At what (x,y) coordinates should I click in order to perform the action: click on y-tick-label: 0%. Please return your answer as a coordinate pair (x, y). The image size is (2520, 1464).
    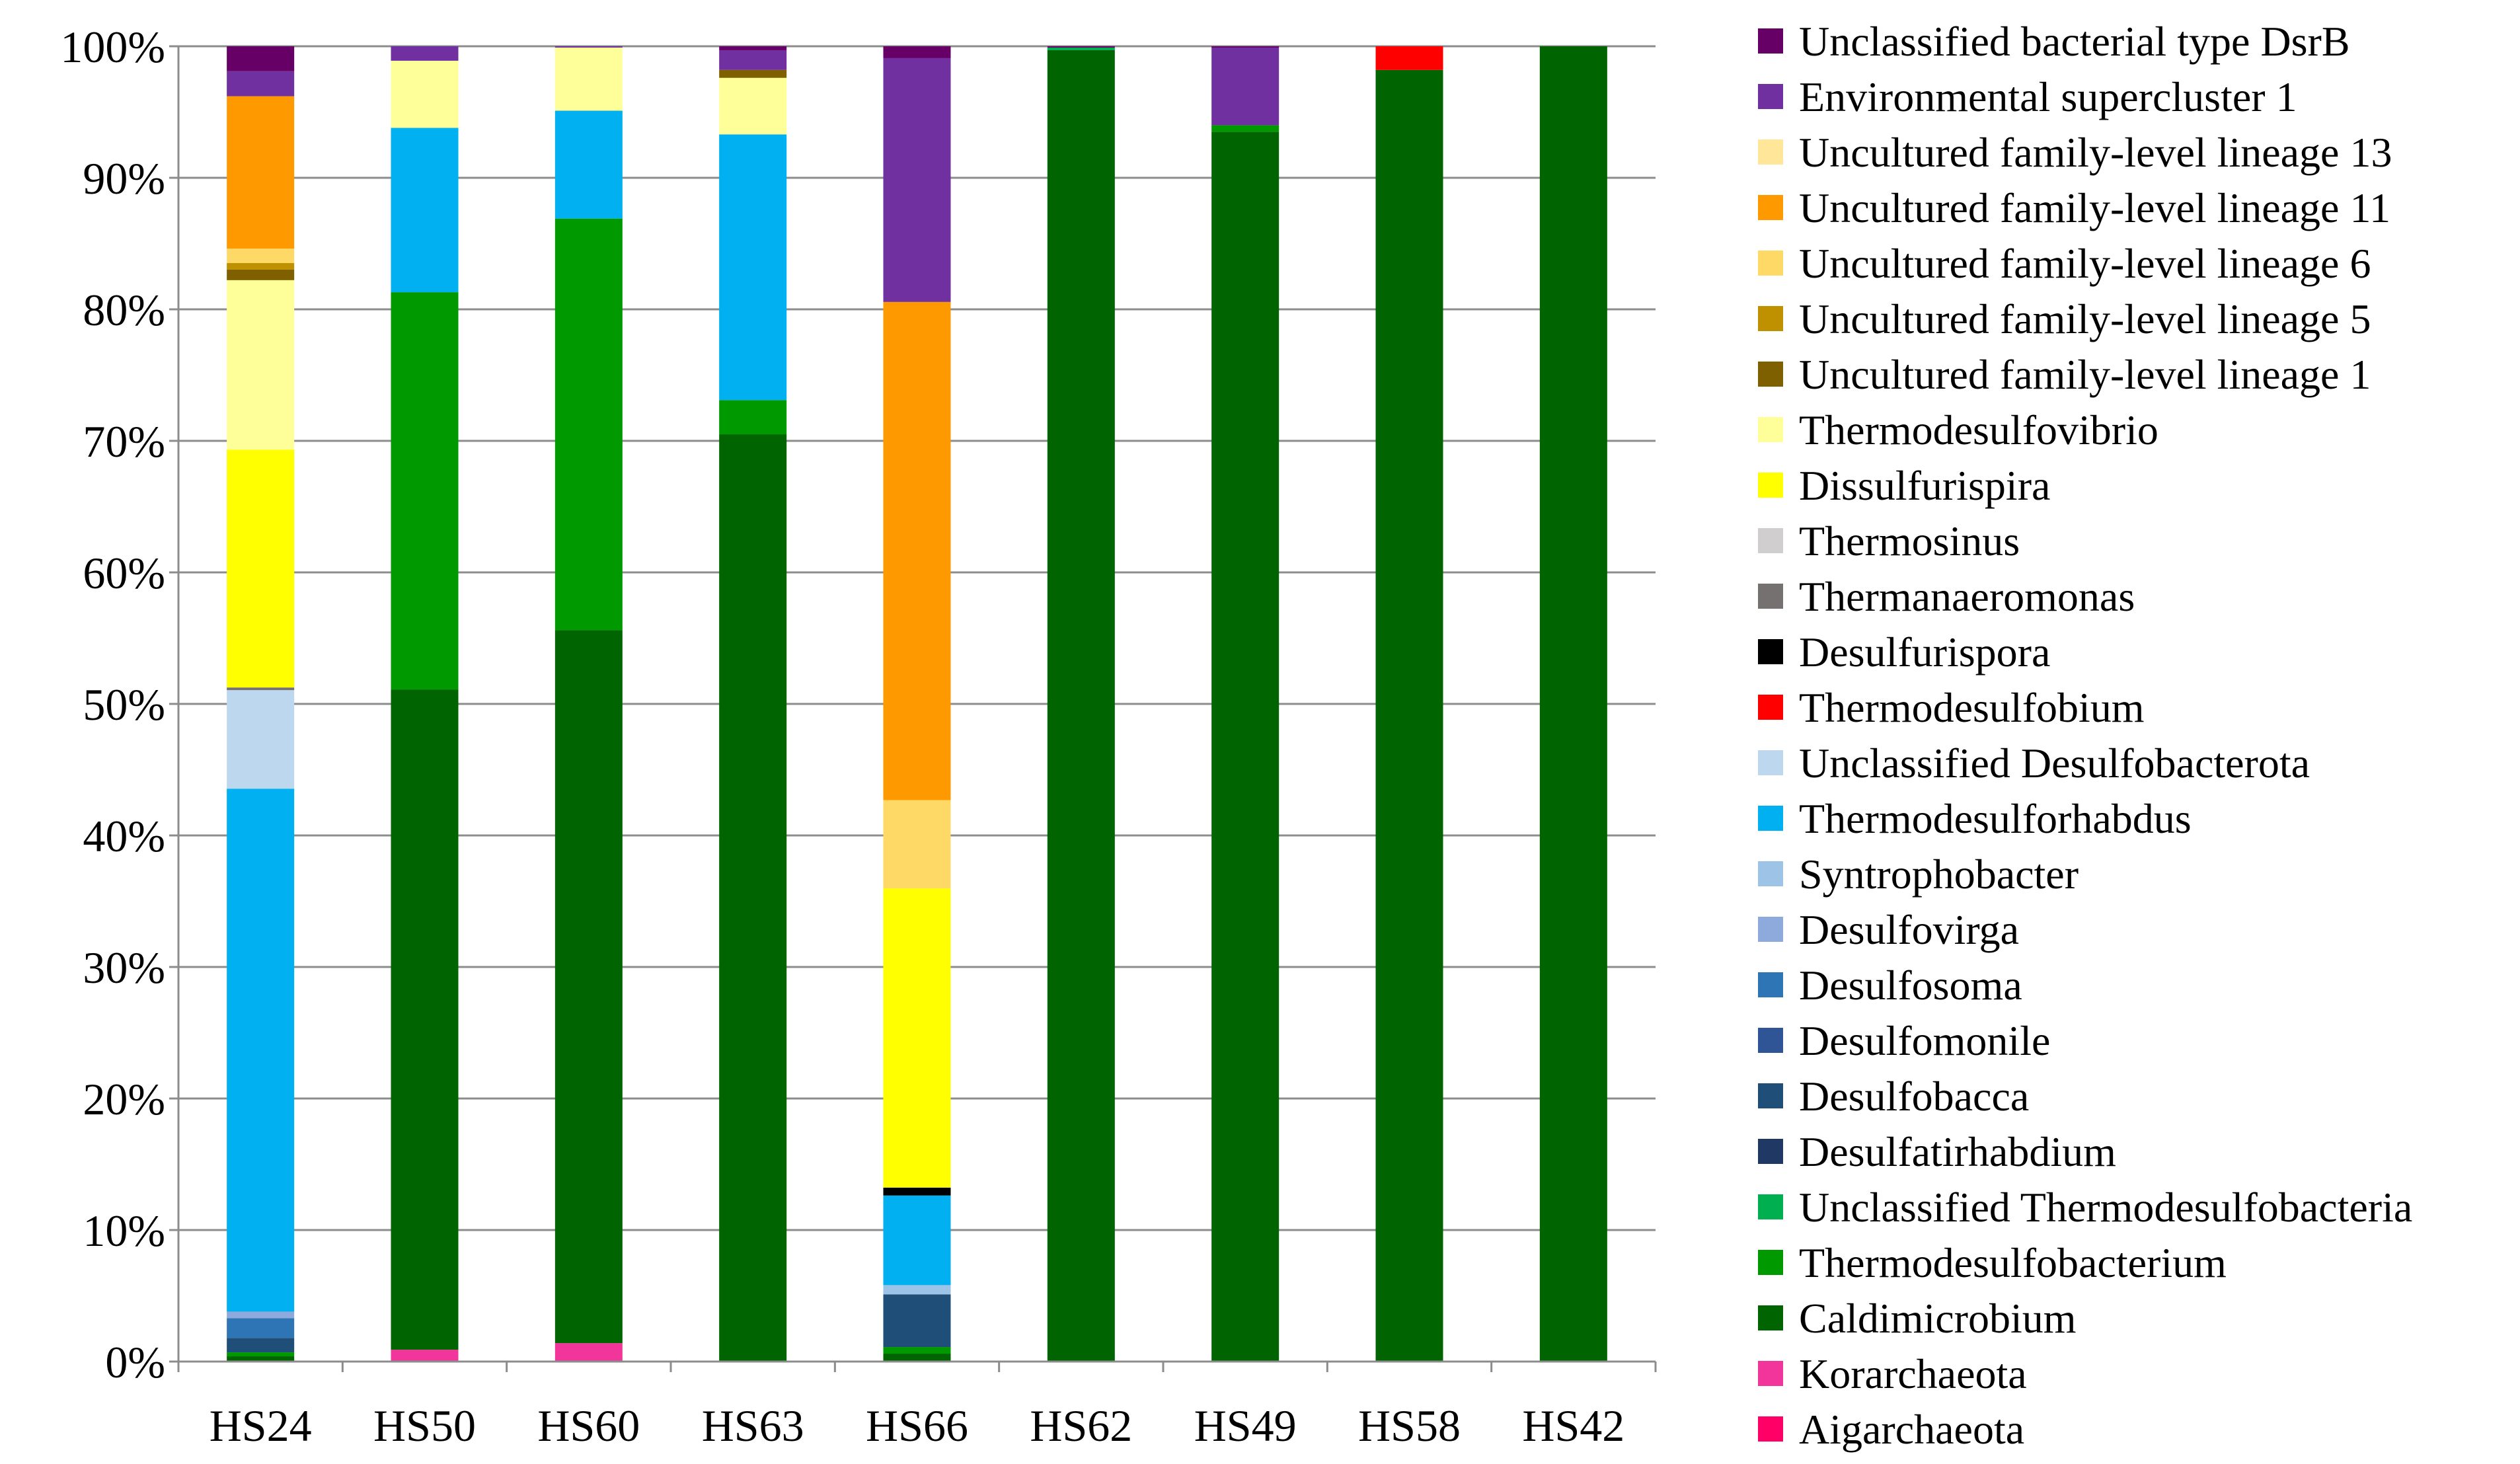
    Looking at the image, I should click on (135, 1362).